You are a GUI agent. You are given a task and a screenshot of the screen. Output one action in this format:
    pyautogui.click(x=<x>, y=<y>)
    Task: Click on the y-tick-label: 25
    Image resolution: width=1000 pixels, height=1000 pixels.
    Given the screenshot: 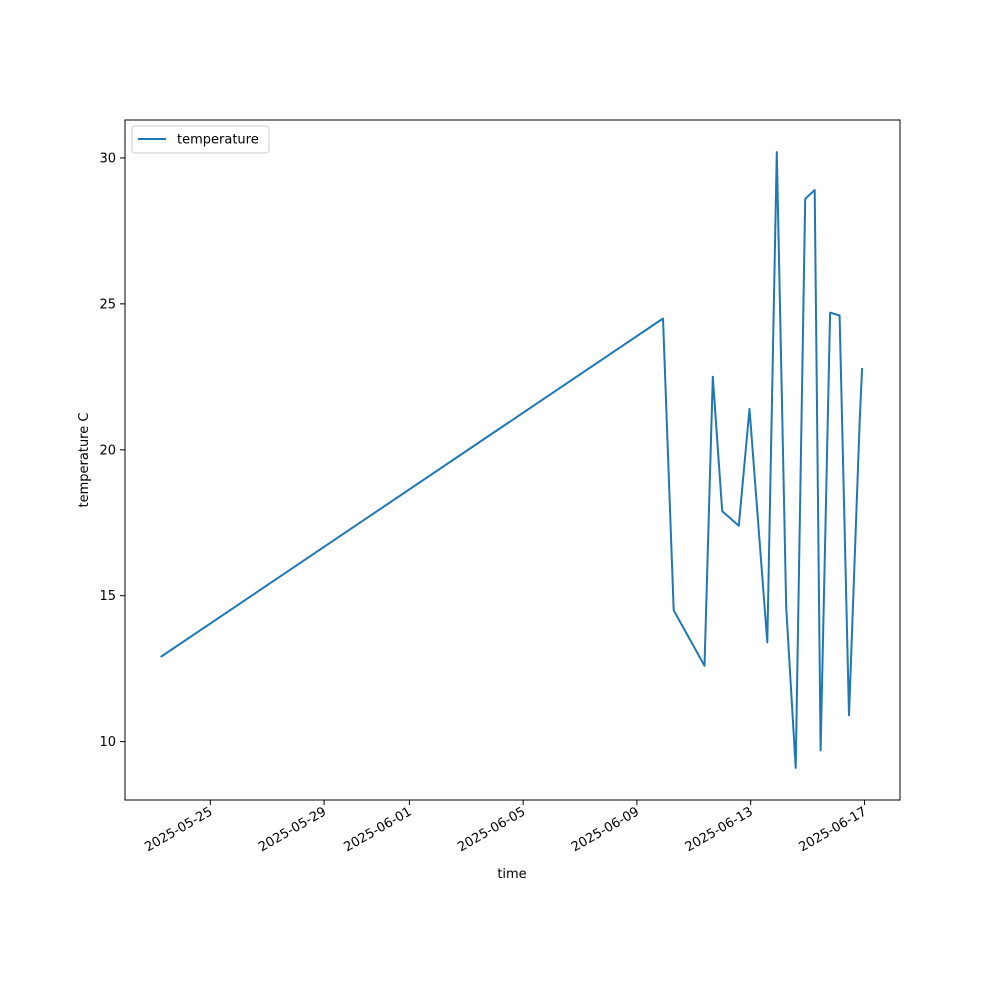 What is the action you would take?
    pyautogui.click(x=107, y=304)
    